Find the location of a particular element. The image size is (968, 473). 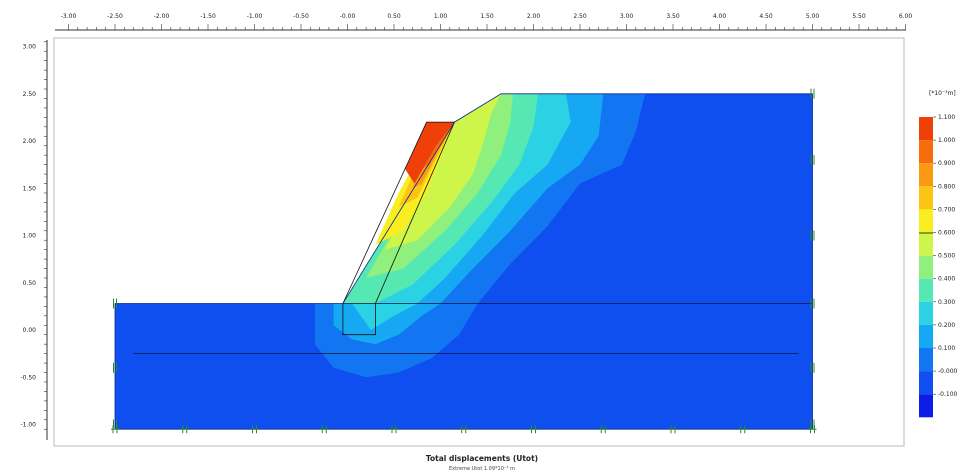

legend-label: 0.100 is located at coordinates (946, 348).